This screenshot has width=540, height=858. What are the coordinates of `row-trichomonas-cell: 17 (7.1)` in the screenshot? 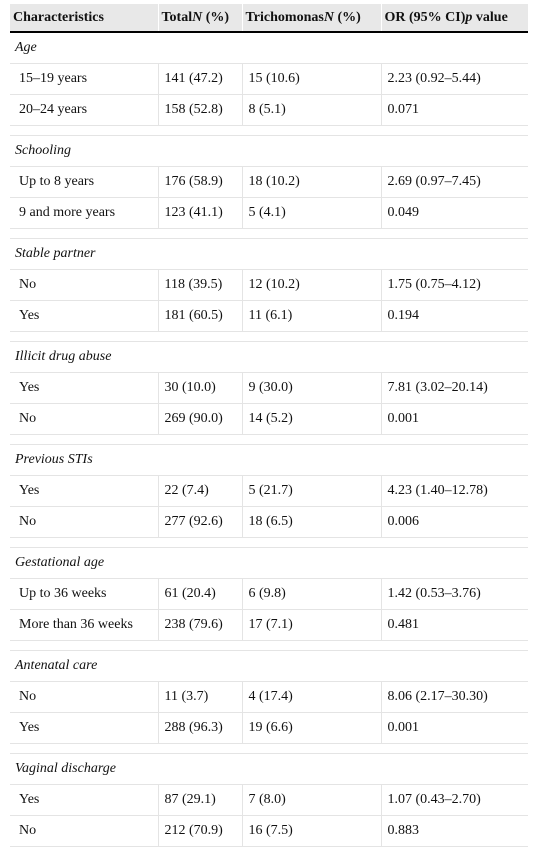 It's located at (312, 625).